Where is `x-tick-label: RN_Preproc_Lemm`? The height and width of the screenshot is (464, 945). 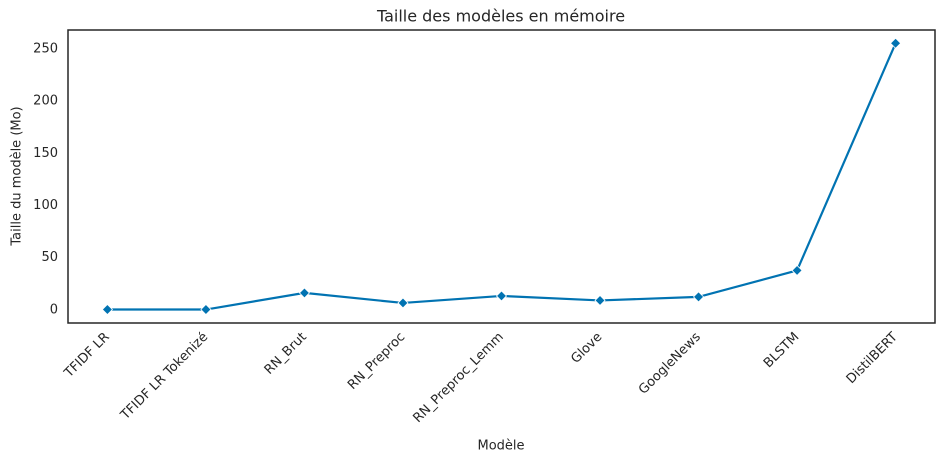
x-tick-label: RN_Preproc_Lemm is located at coordinates (459, 378).